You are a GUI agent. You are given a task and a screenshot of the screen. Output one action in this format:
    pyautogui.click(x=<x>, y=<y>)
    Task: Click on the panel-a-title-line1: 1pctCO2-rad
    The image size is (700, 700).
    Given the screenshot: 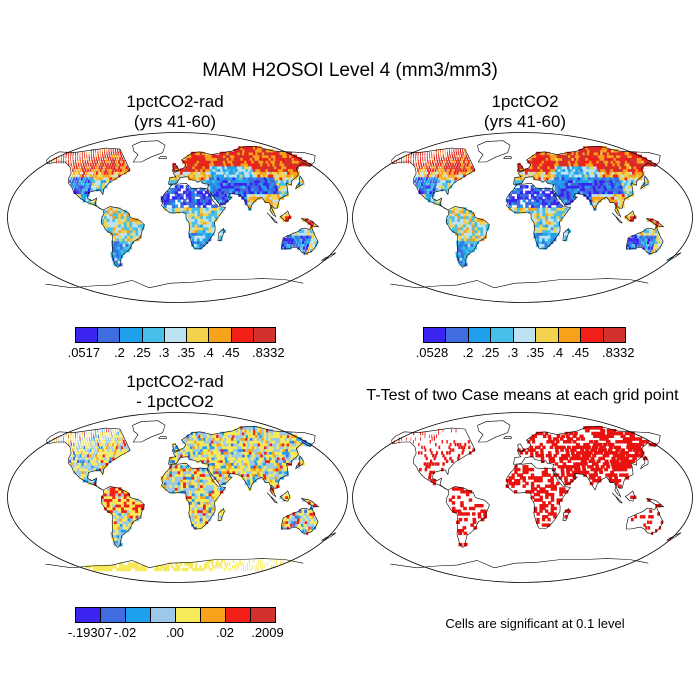 What is the action you would take?
    pyautogui.click(x=175, y=101)
    